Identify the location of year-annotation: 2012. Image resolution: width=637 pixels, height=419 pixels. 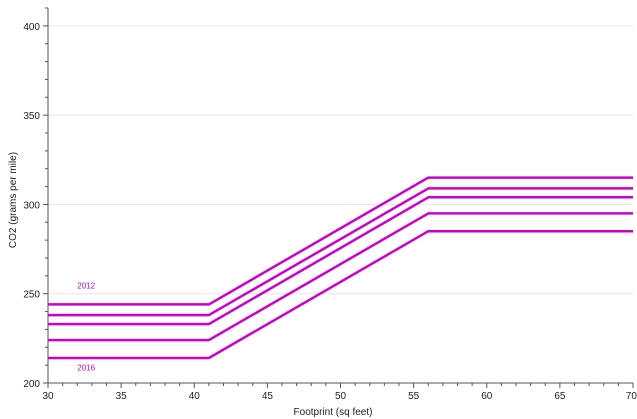
(86, 285).